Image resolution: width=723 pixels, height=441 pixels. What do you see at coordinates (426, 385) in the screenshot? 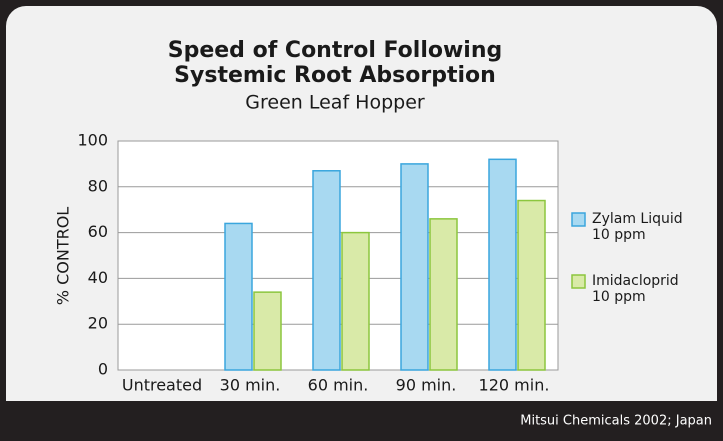
I see `x-tick-label: 90 min.` at bounding box center [426, 385].